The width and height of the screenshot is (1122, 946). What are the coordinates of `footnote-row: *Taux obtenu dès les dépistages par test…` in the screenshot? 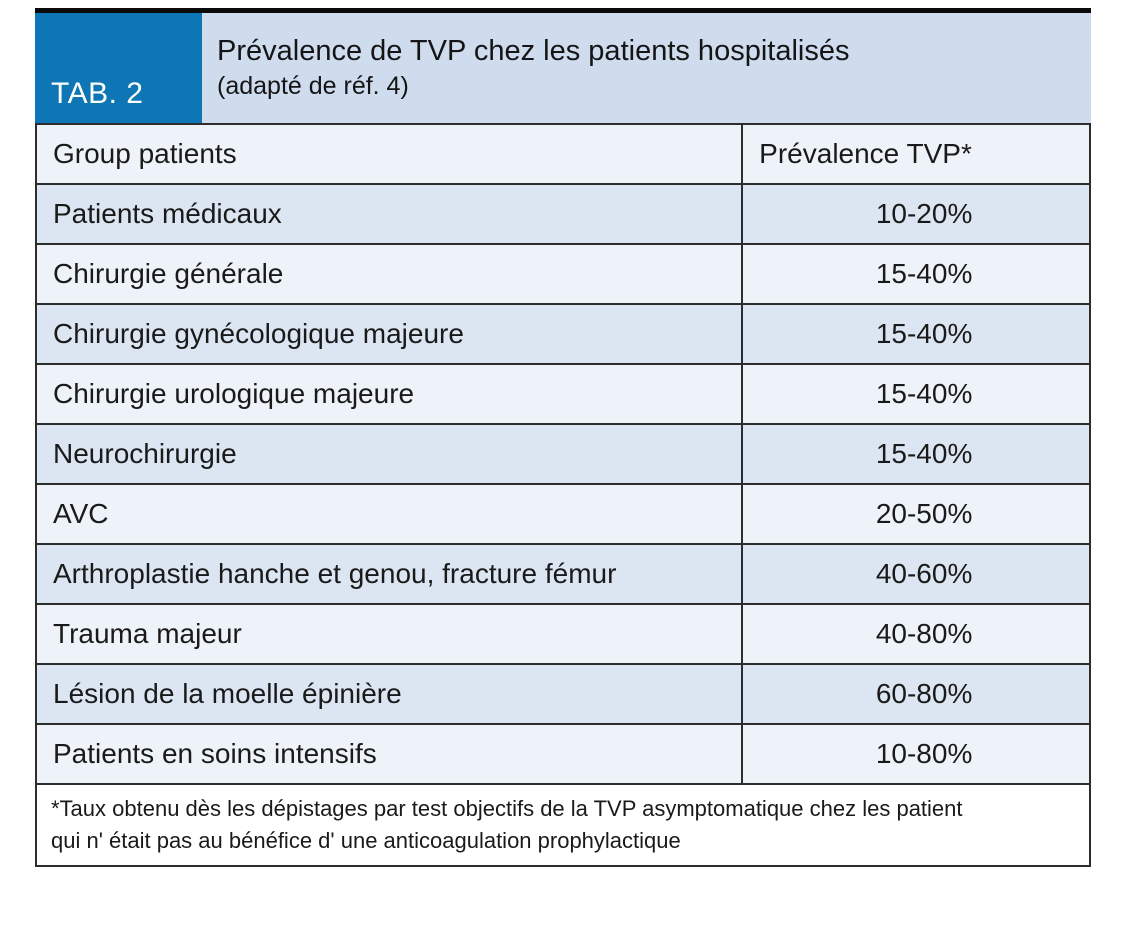 It's located at (563, 825).